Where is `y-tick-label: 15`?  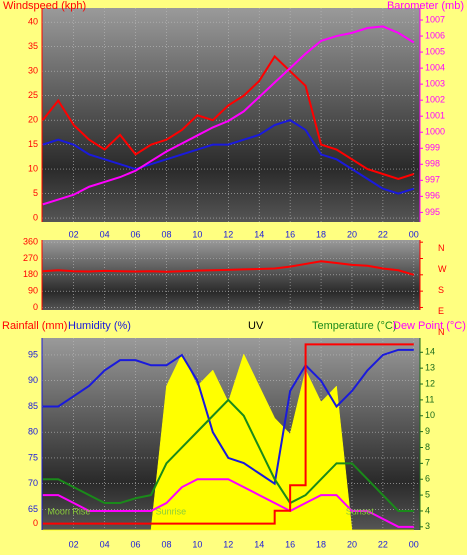 y-tick-label: 15 is located at coordinates (33, 144).